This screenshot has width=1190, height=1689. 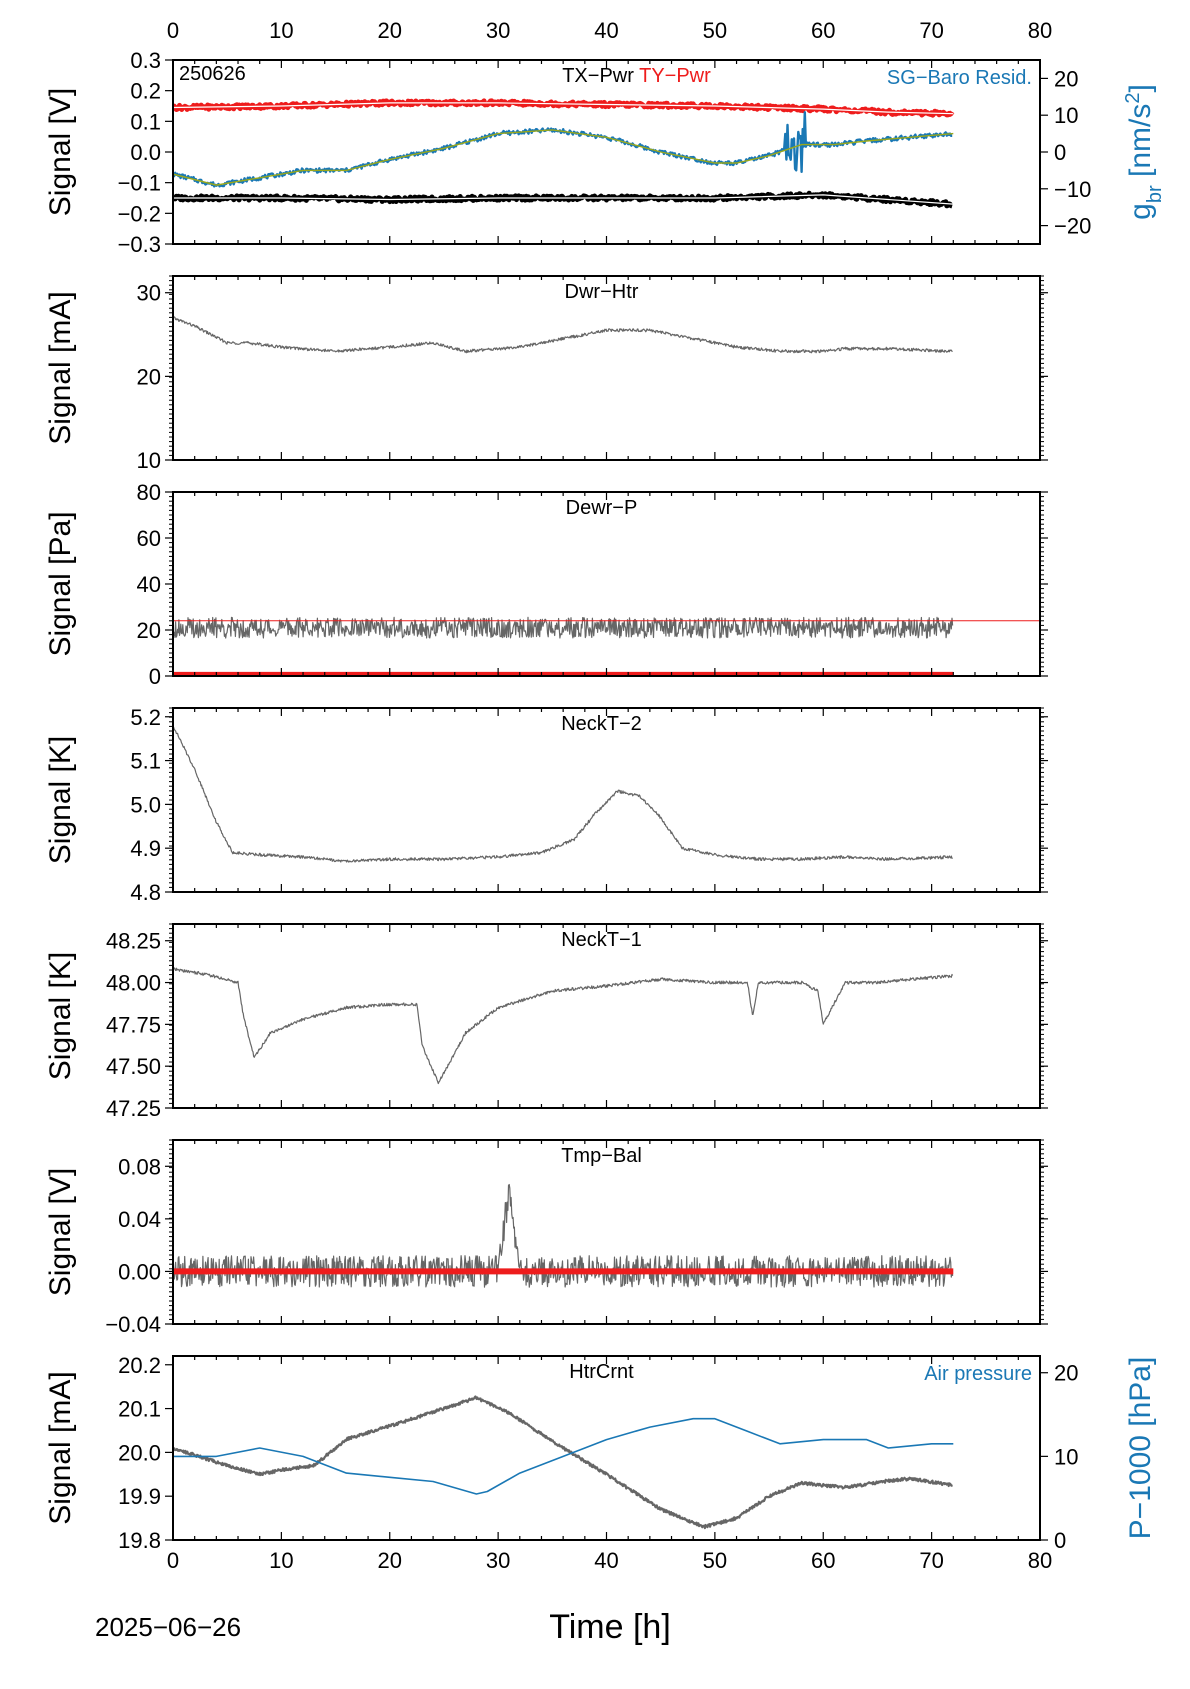 I want to click on panel-title: Dwr−Htr, so click(x=602, y=292).